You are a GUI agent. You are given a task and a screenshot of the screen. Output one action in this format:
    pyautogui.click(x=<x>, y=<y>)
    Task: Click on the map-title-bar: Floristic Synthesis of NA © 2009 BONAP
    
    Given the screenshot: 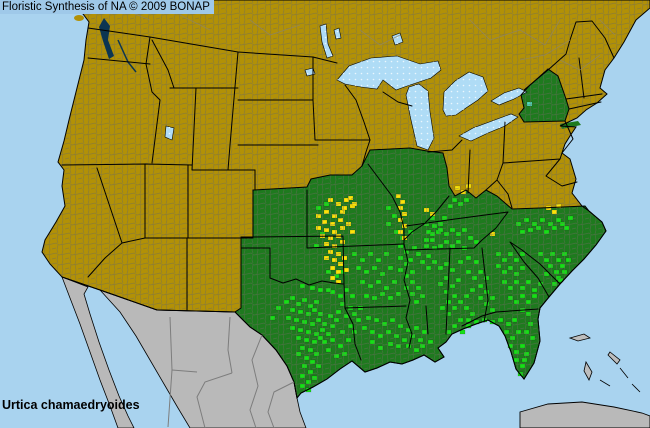 What is the action you would take?
    pyautogui.click(x=107, y=7)
    